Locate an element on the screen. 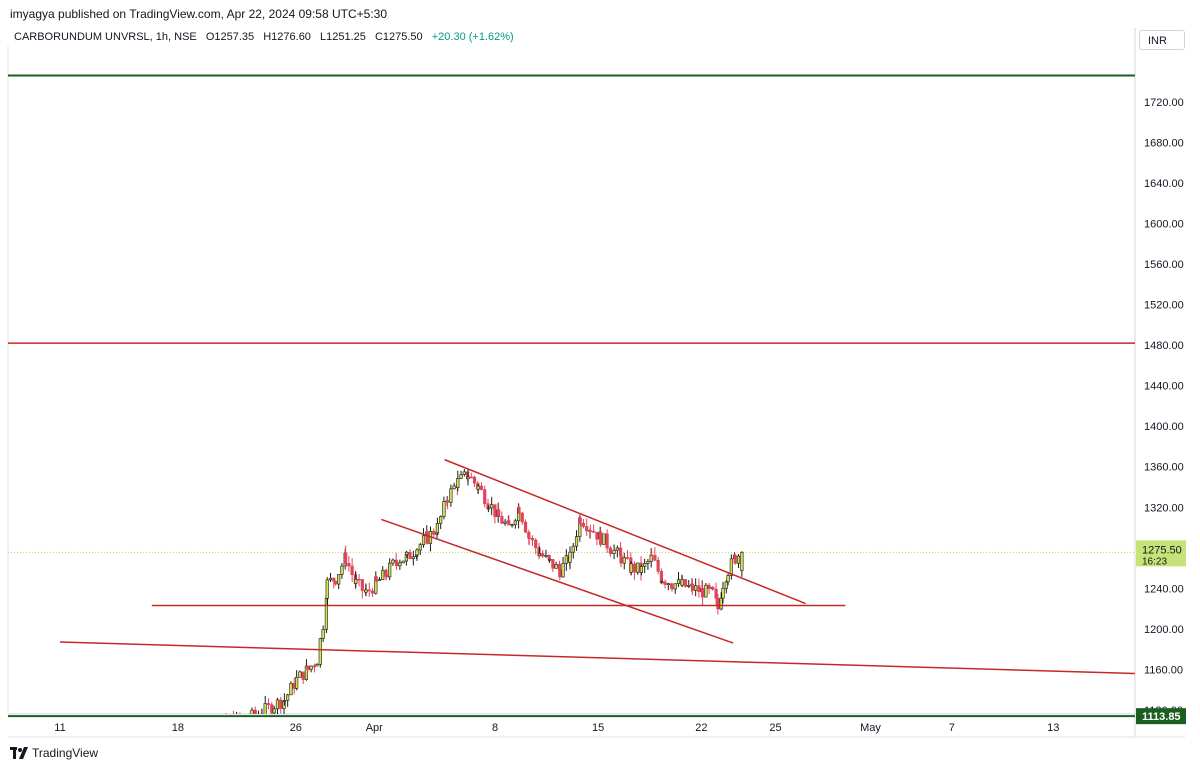 Image resolution: width=1200 pixels, height=771 pixels. legend-change: +20.30 (+1.62%) is located at coordinates (472, 37).